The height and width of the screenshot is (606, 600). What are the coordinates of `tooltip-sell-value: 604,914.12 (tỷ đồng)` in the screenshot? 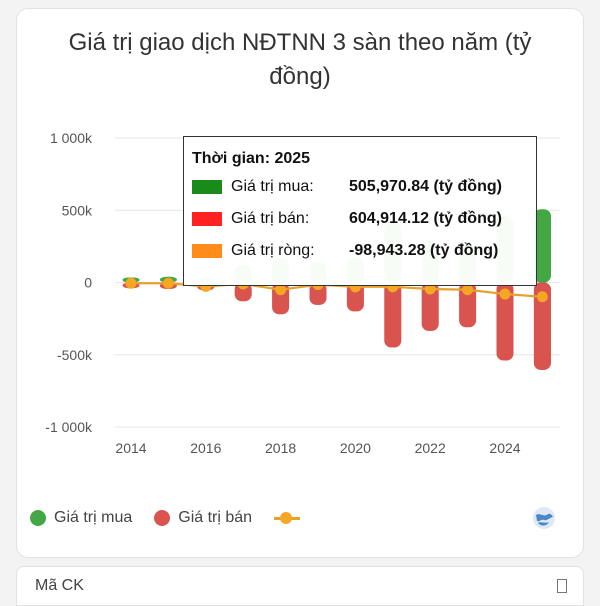 It's located at (425, 218).